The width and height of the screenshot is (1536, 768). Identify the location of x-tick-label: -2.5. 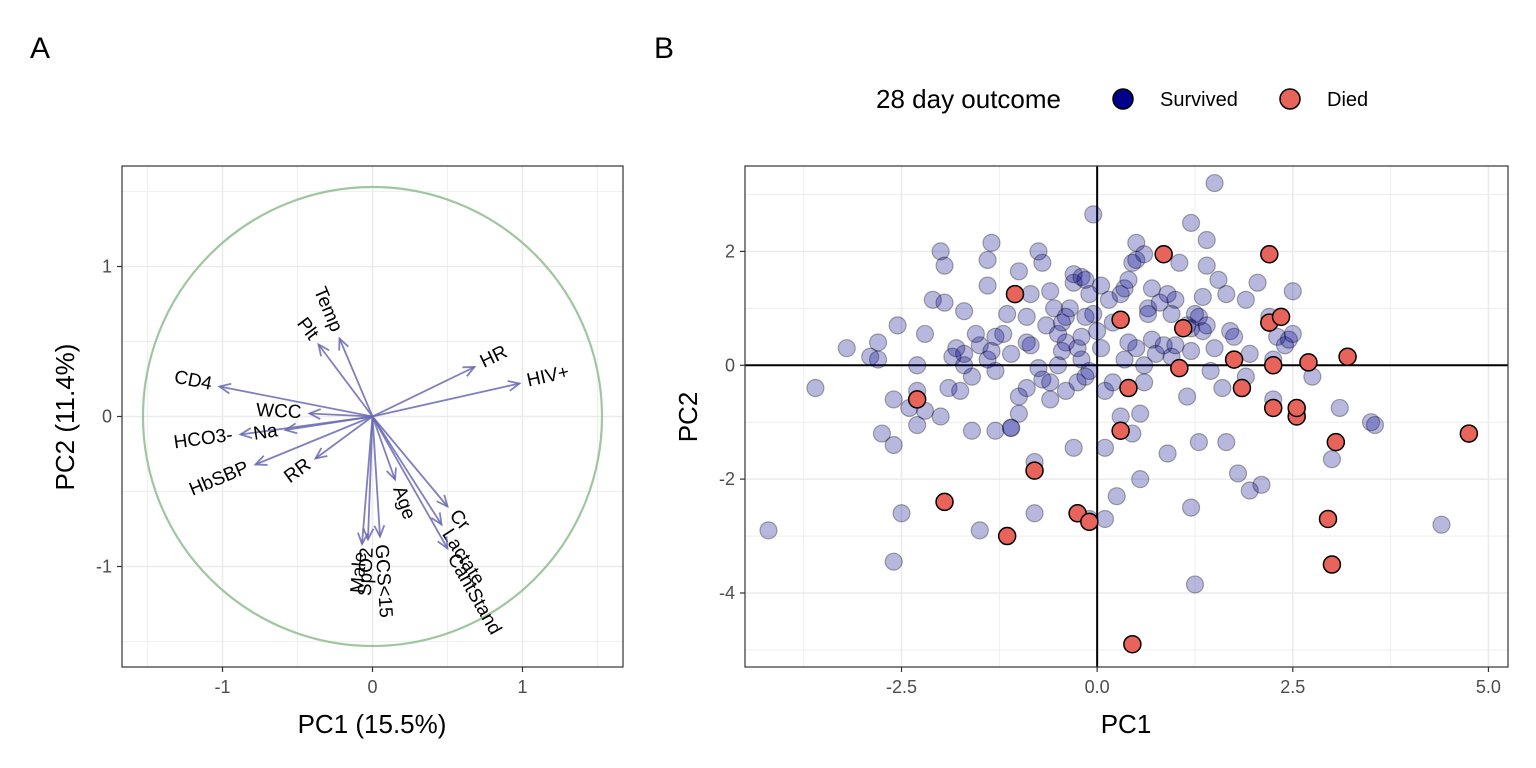
(901, 687).